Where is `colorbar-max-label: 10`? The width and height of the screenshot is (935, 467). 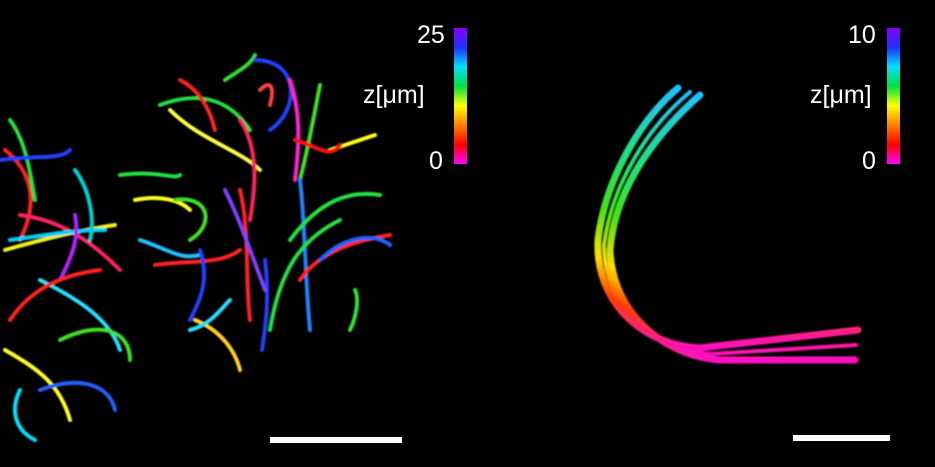 colorbar-max-label: 10 is located at coordinates (862, 35).